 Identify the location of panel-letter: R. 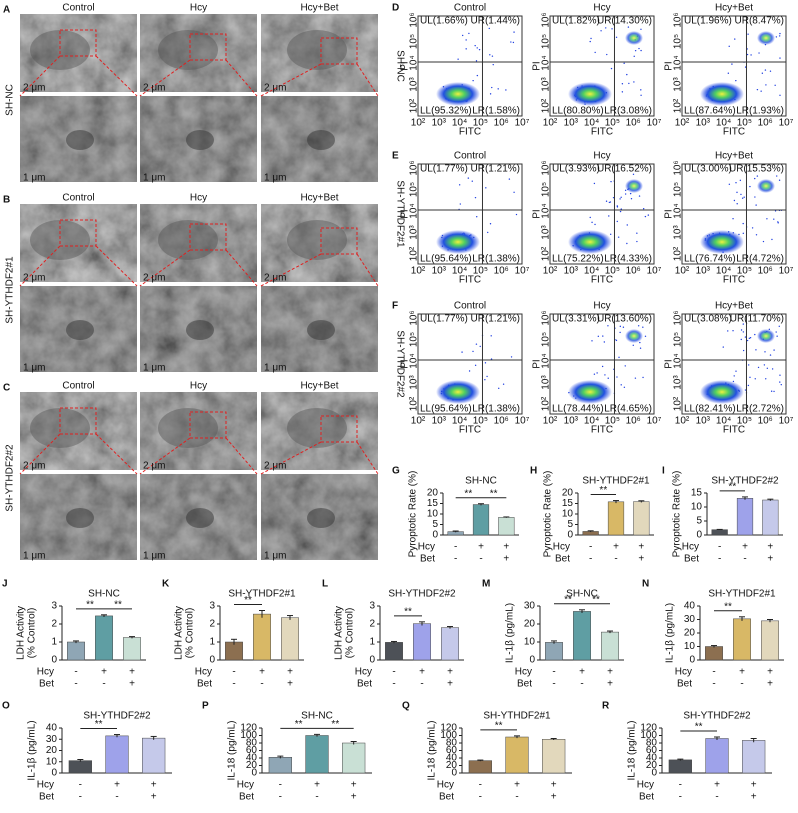
(606, 706).